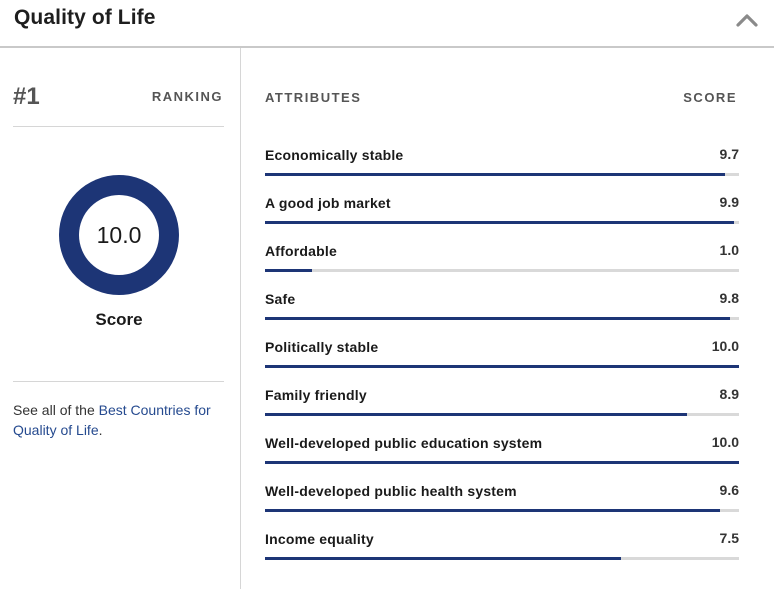 Image resolution: width=774 pixels, height=589 pixels. I want to click on score-value: 10.0, so click(119, 234).